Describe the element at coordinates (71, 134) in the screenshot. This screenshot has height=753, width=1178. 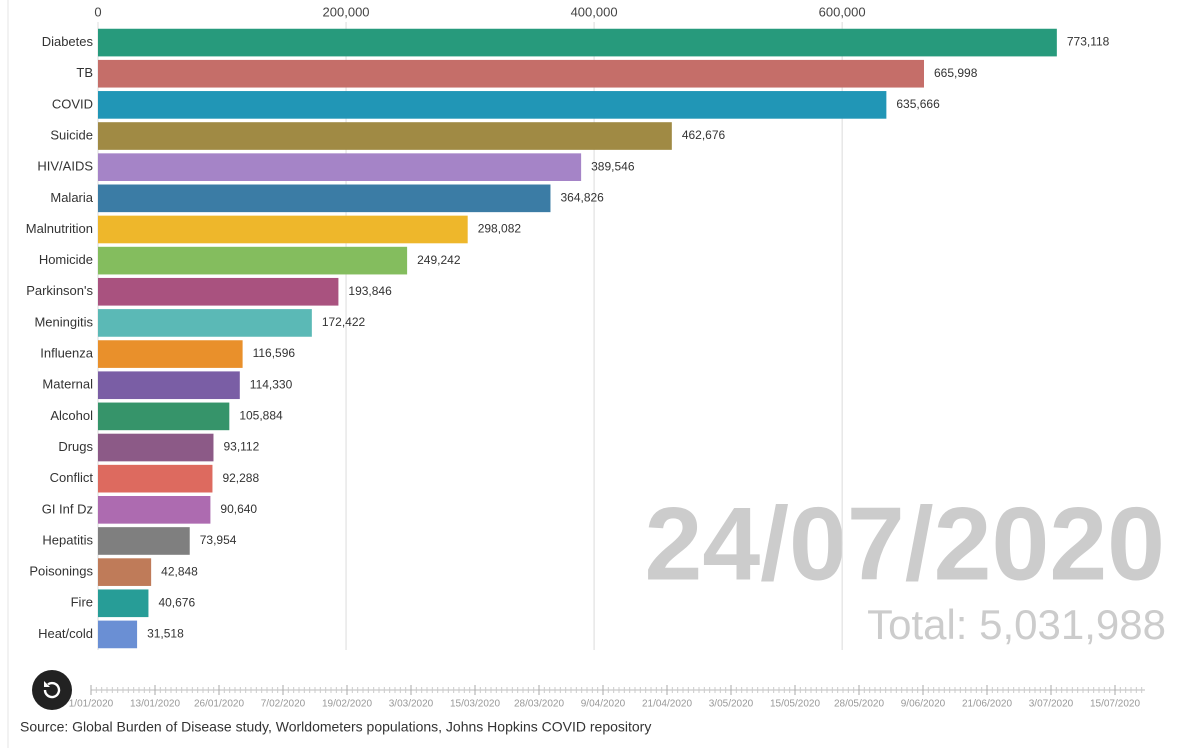
I see `category-label: Suicide` at that location.